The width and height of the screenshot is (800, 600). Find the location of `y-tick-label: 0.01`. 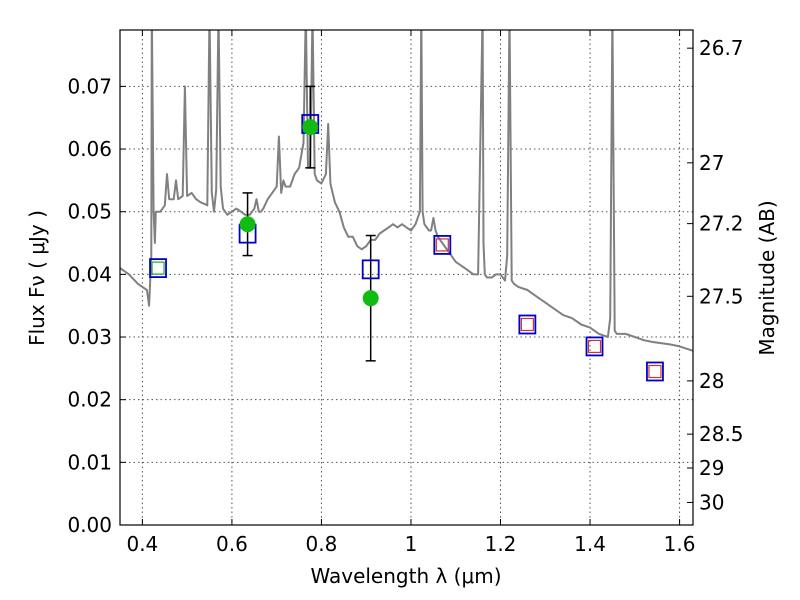

y-tick-label: 0.01 is located at coordinates (89, 462).